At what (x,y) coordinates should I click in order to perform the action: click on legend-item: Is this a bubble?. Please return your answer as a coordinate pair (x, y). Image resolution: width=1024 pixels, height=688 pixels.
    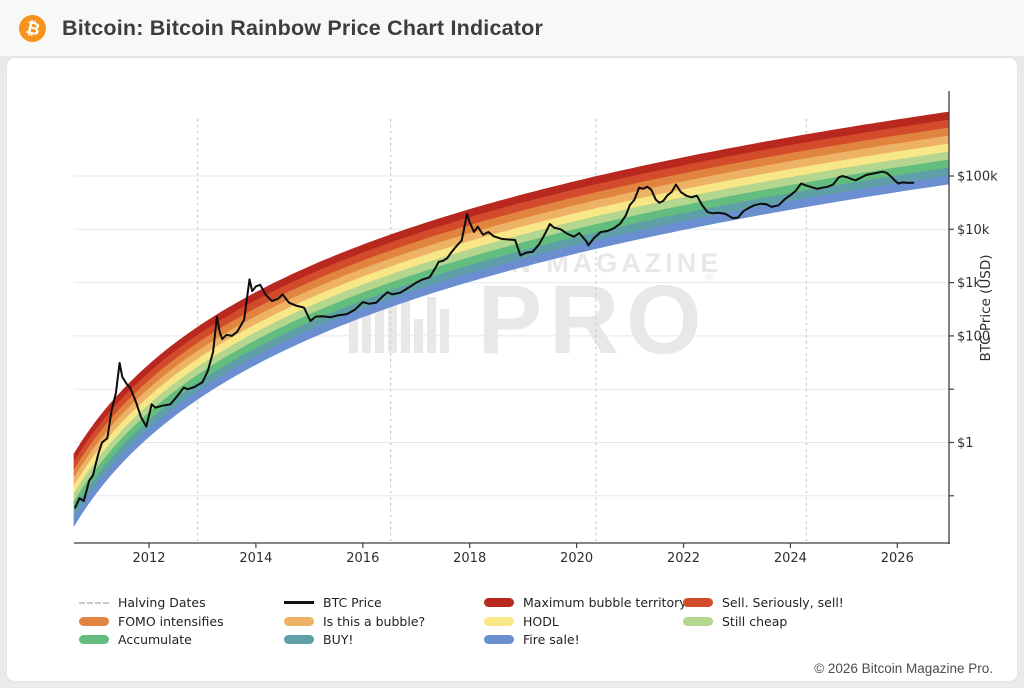
    Looking at the image, I should click on (355, 621).